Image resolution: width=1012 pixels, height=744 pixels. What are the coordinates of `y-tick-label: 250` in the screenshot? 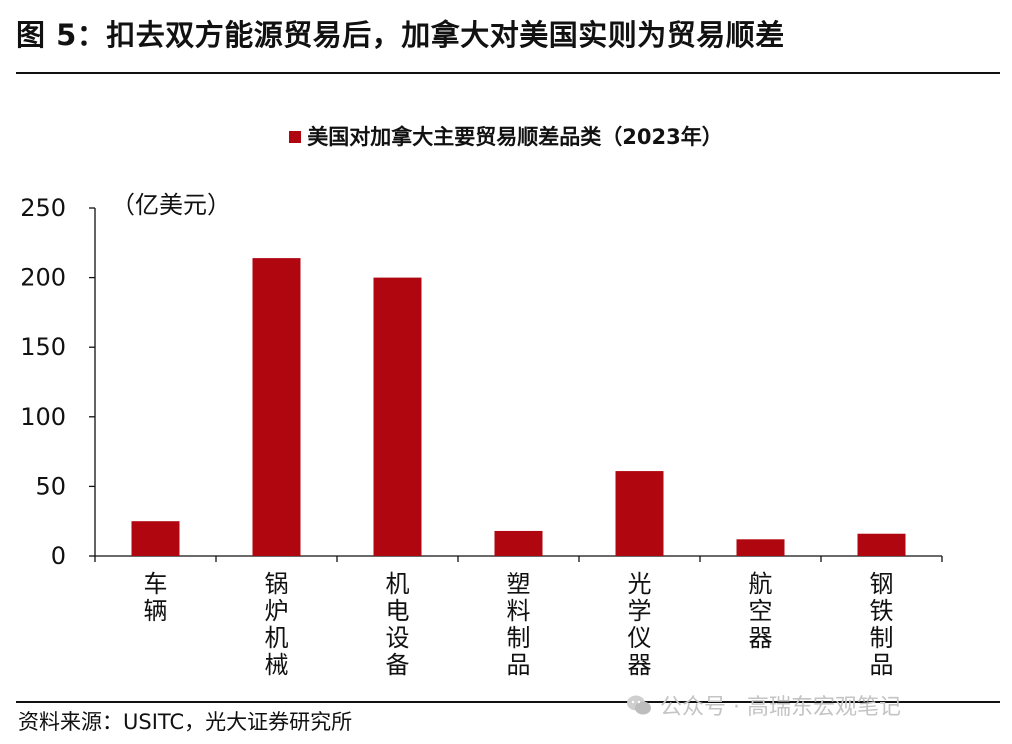 It's located at (43, 208).